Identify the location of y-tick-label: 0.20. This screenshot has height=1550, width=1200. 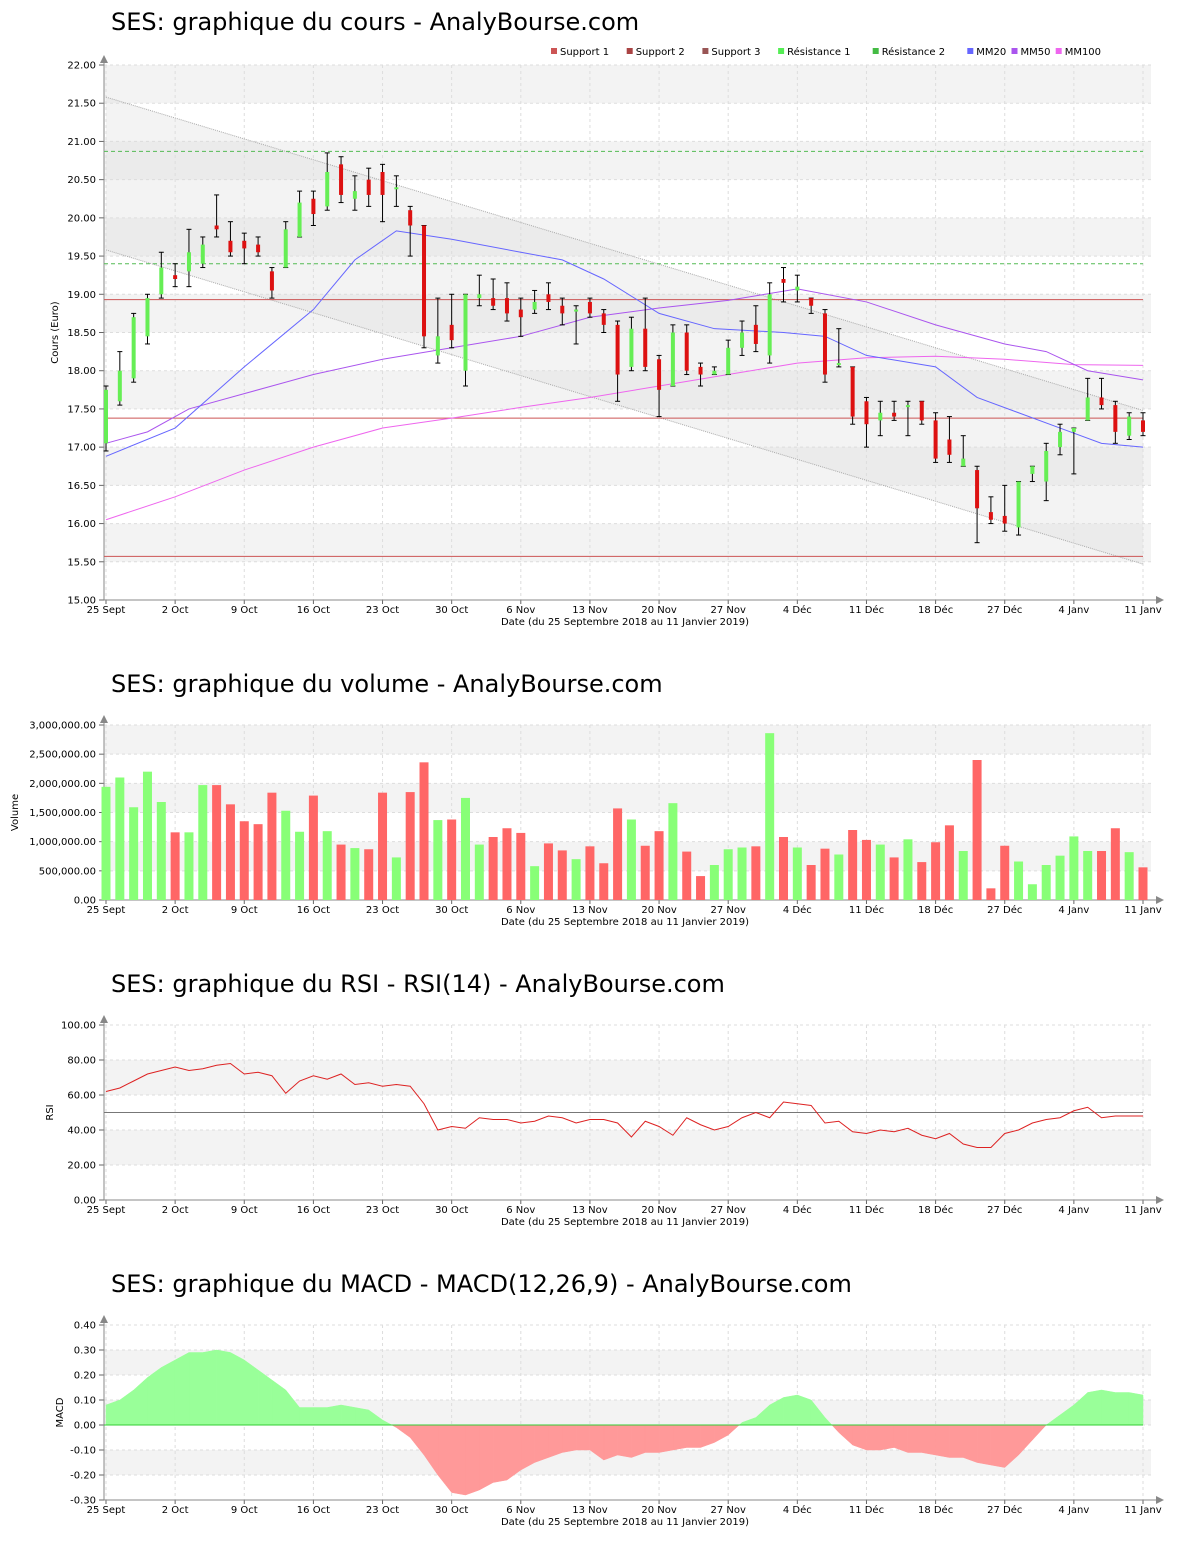
(85, 1376).